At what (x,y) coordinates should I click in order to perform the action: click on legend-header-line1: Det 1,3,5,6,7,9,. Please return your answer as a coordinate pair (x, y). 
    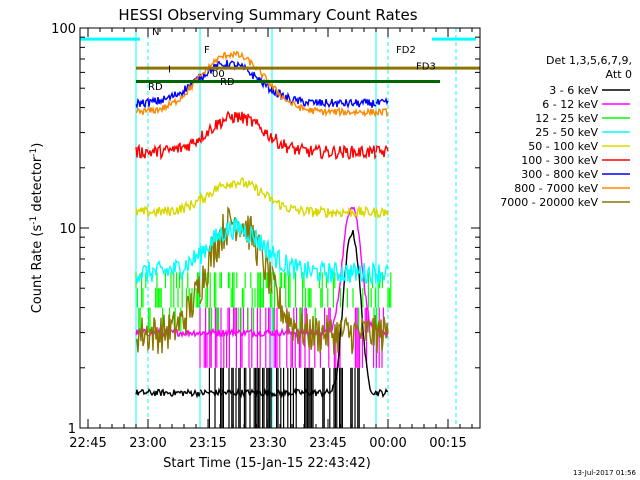
    Looking at the image, I should click on (589, 60).